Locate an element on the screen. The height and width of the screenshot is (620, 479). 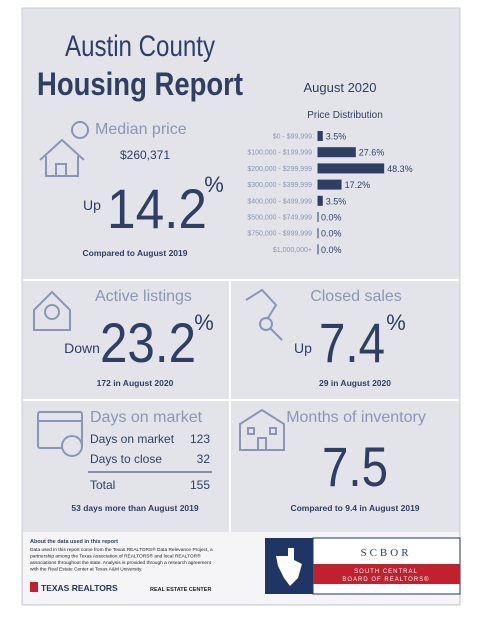
chart-title: Price Distribution is located at coordinates (345, 115).